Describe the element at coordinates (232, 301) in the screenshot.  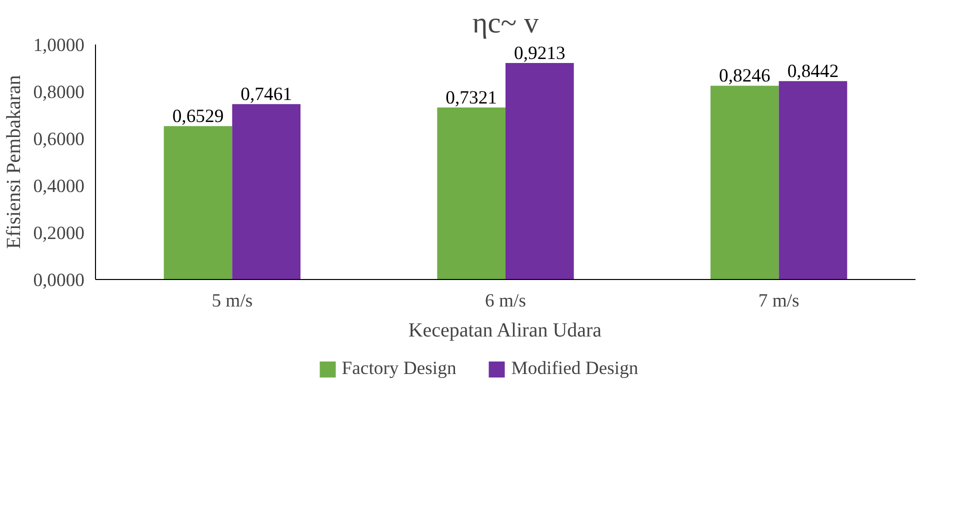
I see `x-tick-label: 5 m/s` at that location.